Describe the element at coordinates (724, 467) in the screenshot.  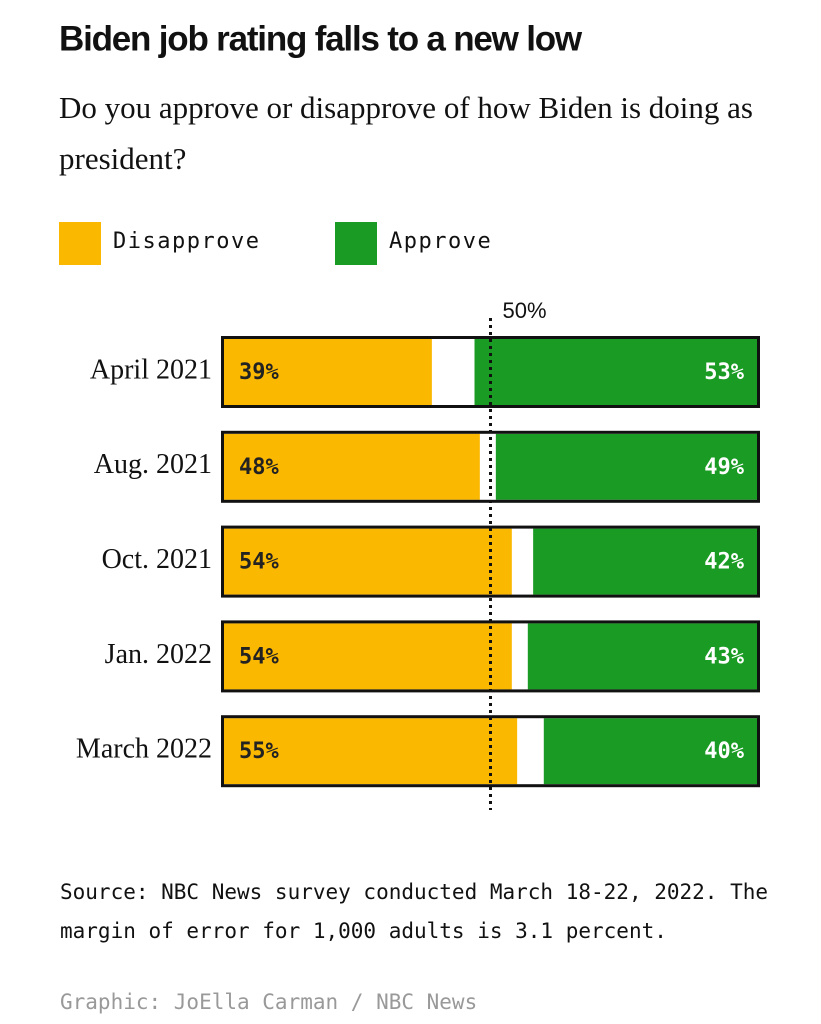
I see `value-label: 49%` at that location.